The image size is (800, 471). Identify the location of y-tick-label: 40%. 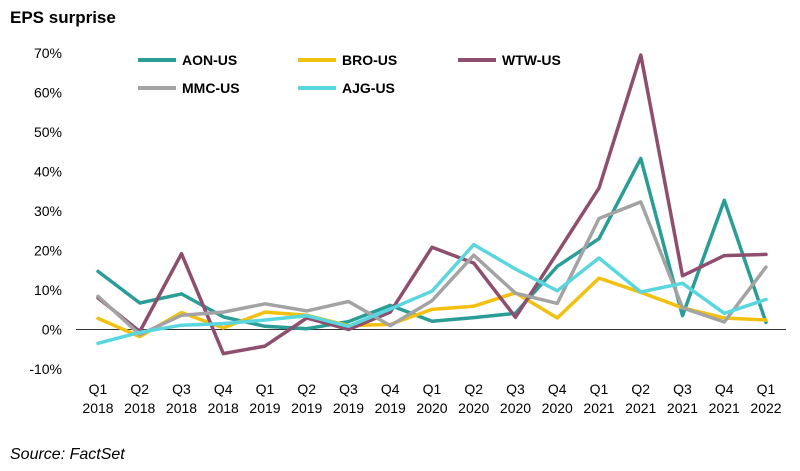
(48, 172).